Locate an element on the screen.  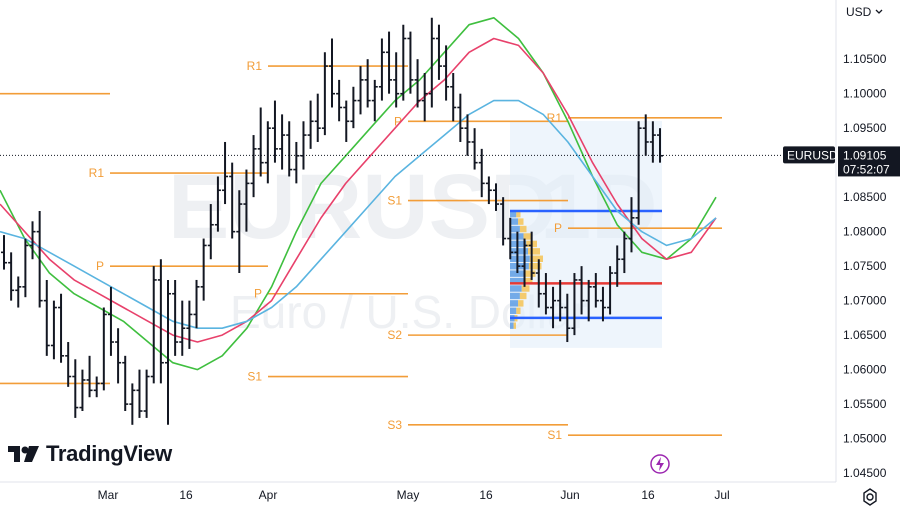
price-badge-countdown: 07:52:07 is located at coordinates (866, 169).